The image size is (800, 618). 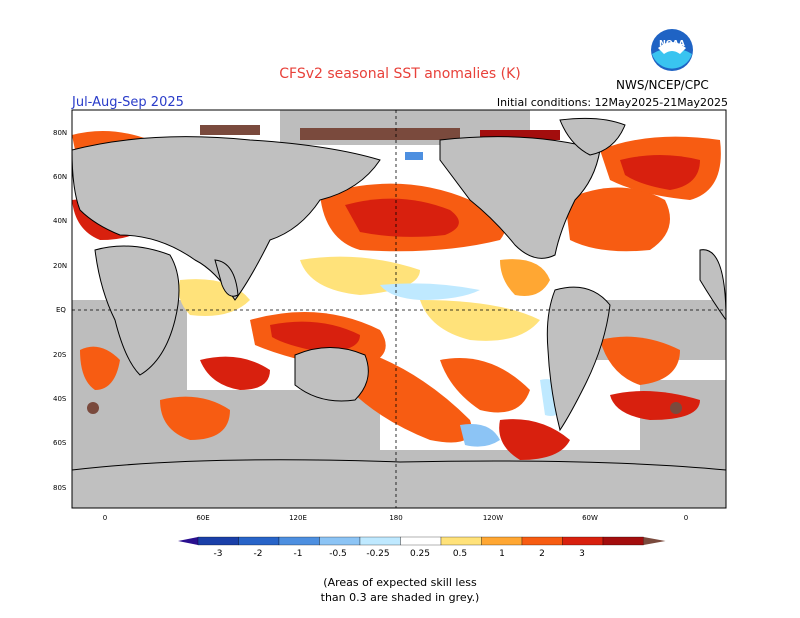 I want to click on skill-note-line-2: than 0.3 are shaded in grey.), so click(x=400, y=597).